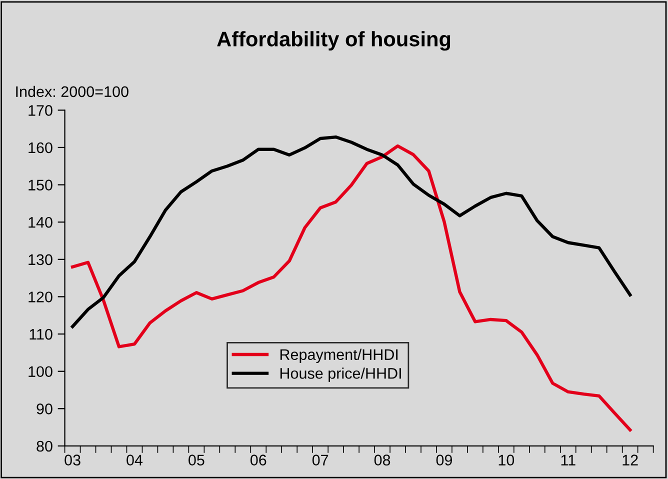 Image resolution: width=668 pixels, height=479 pixels. I want to click on x-tick-label: 06, so click(258, 460).